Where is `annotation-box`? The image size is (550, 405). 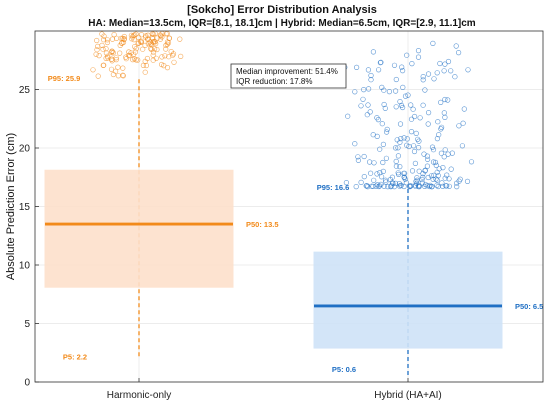
annotation-box is located at coordinates (288, 76).